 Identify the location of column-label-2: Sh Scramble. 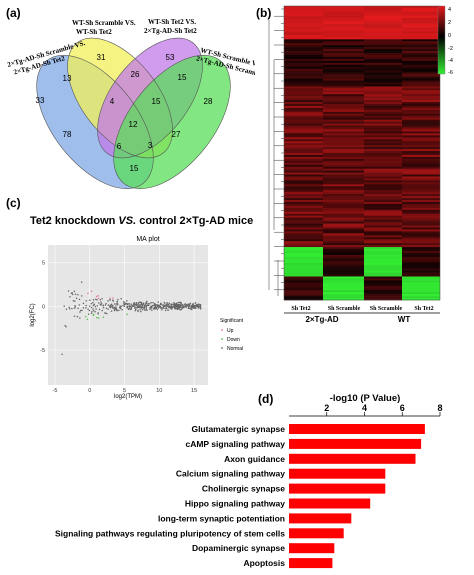
(344, 309).